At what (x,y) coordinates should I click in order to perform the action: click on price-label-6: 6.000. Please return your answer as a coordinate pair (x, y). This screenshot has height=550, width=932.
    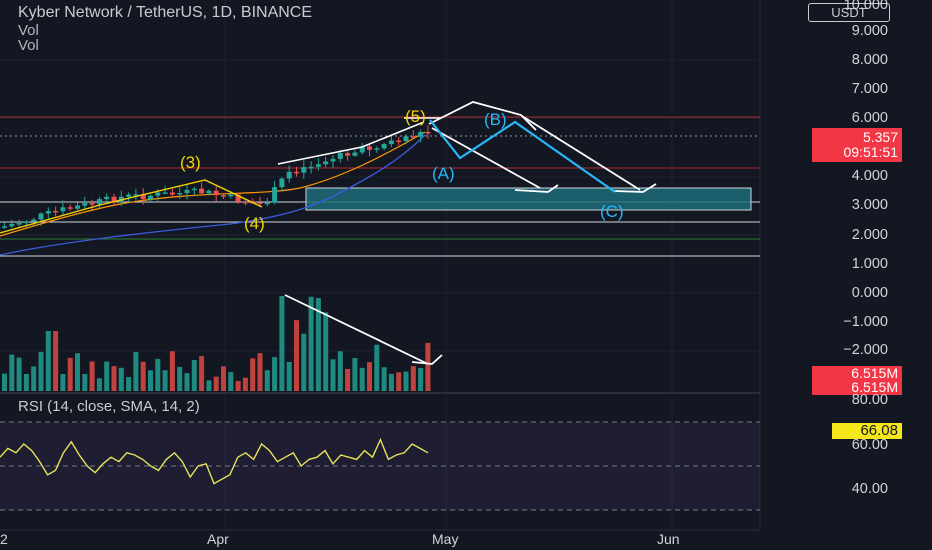
    Looking at the image, I should click on (869, 118).